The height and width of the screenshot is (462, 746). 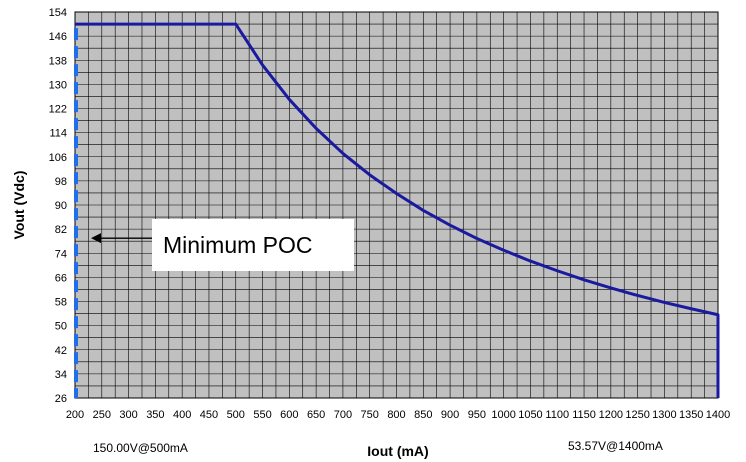 I want to click on x-tick-label: 350, so click(x=155, y=415).